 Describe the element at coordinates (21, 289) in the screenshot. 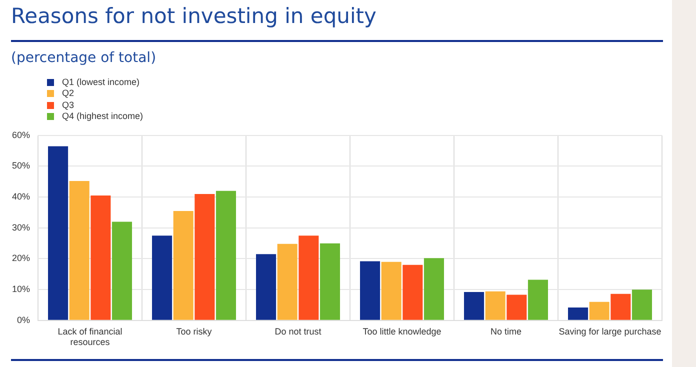

I see `y-tick-label: 10%` at that location.